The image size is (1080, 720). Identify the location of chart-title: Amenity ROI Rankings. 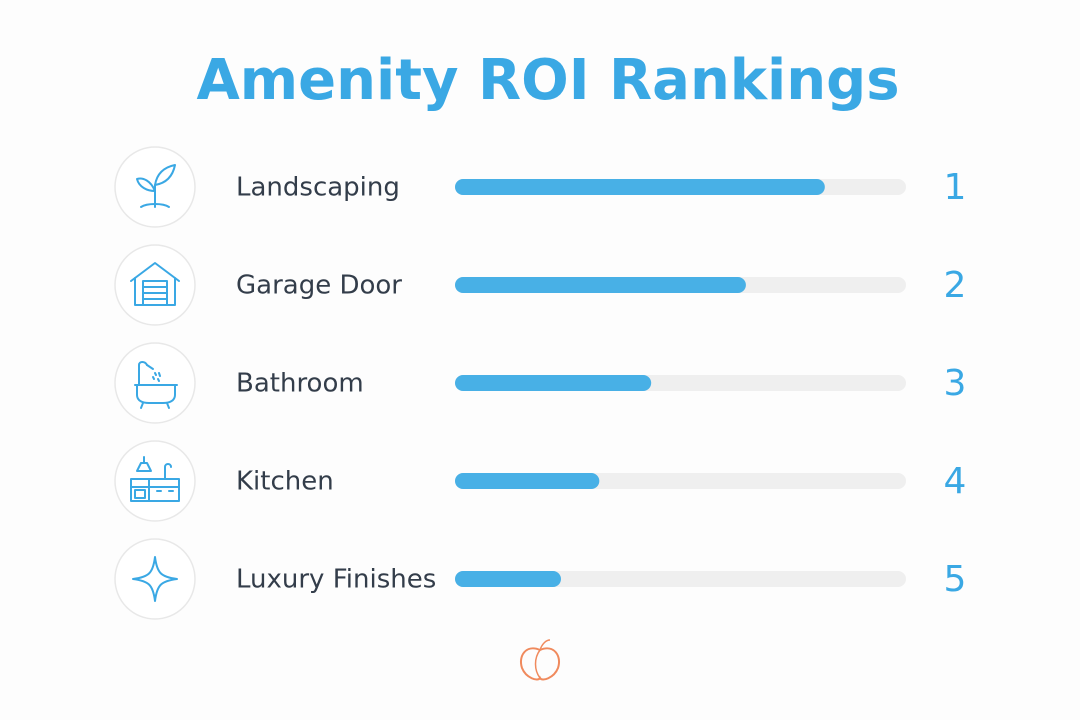
(547, 80).